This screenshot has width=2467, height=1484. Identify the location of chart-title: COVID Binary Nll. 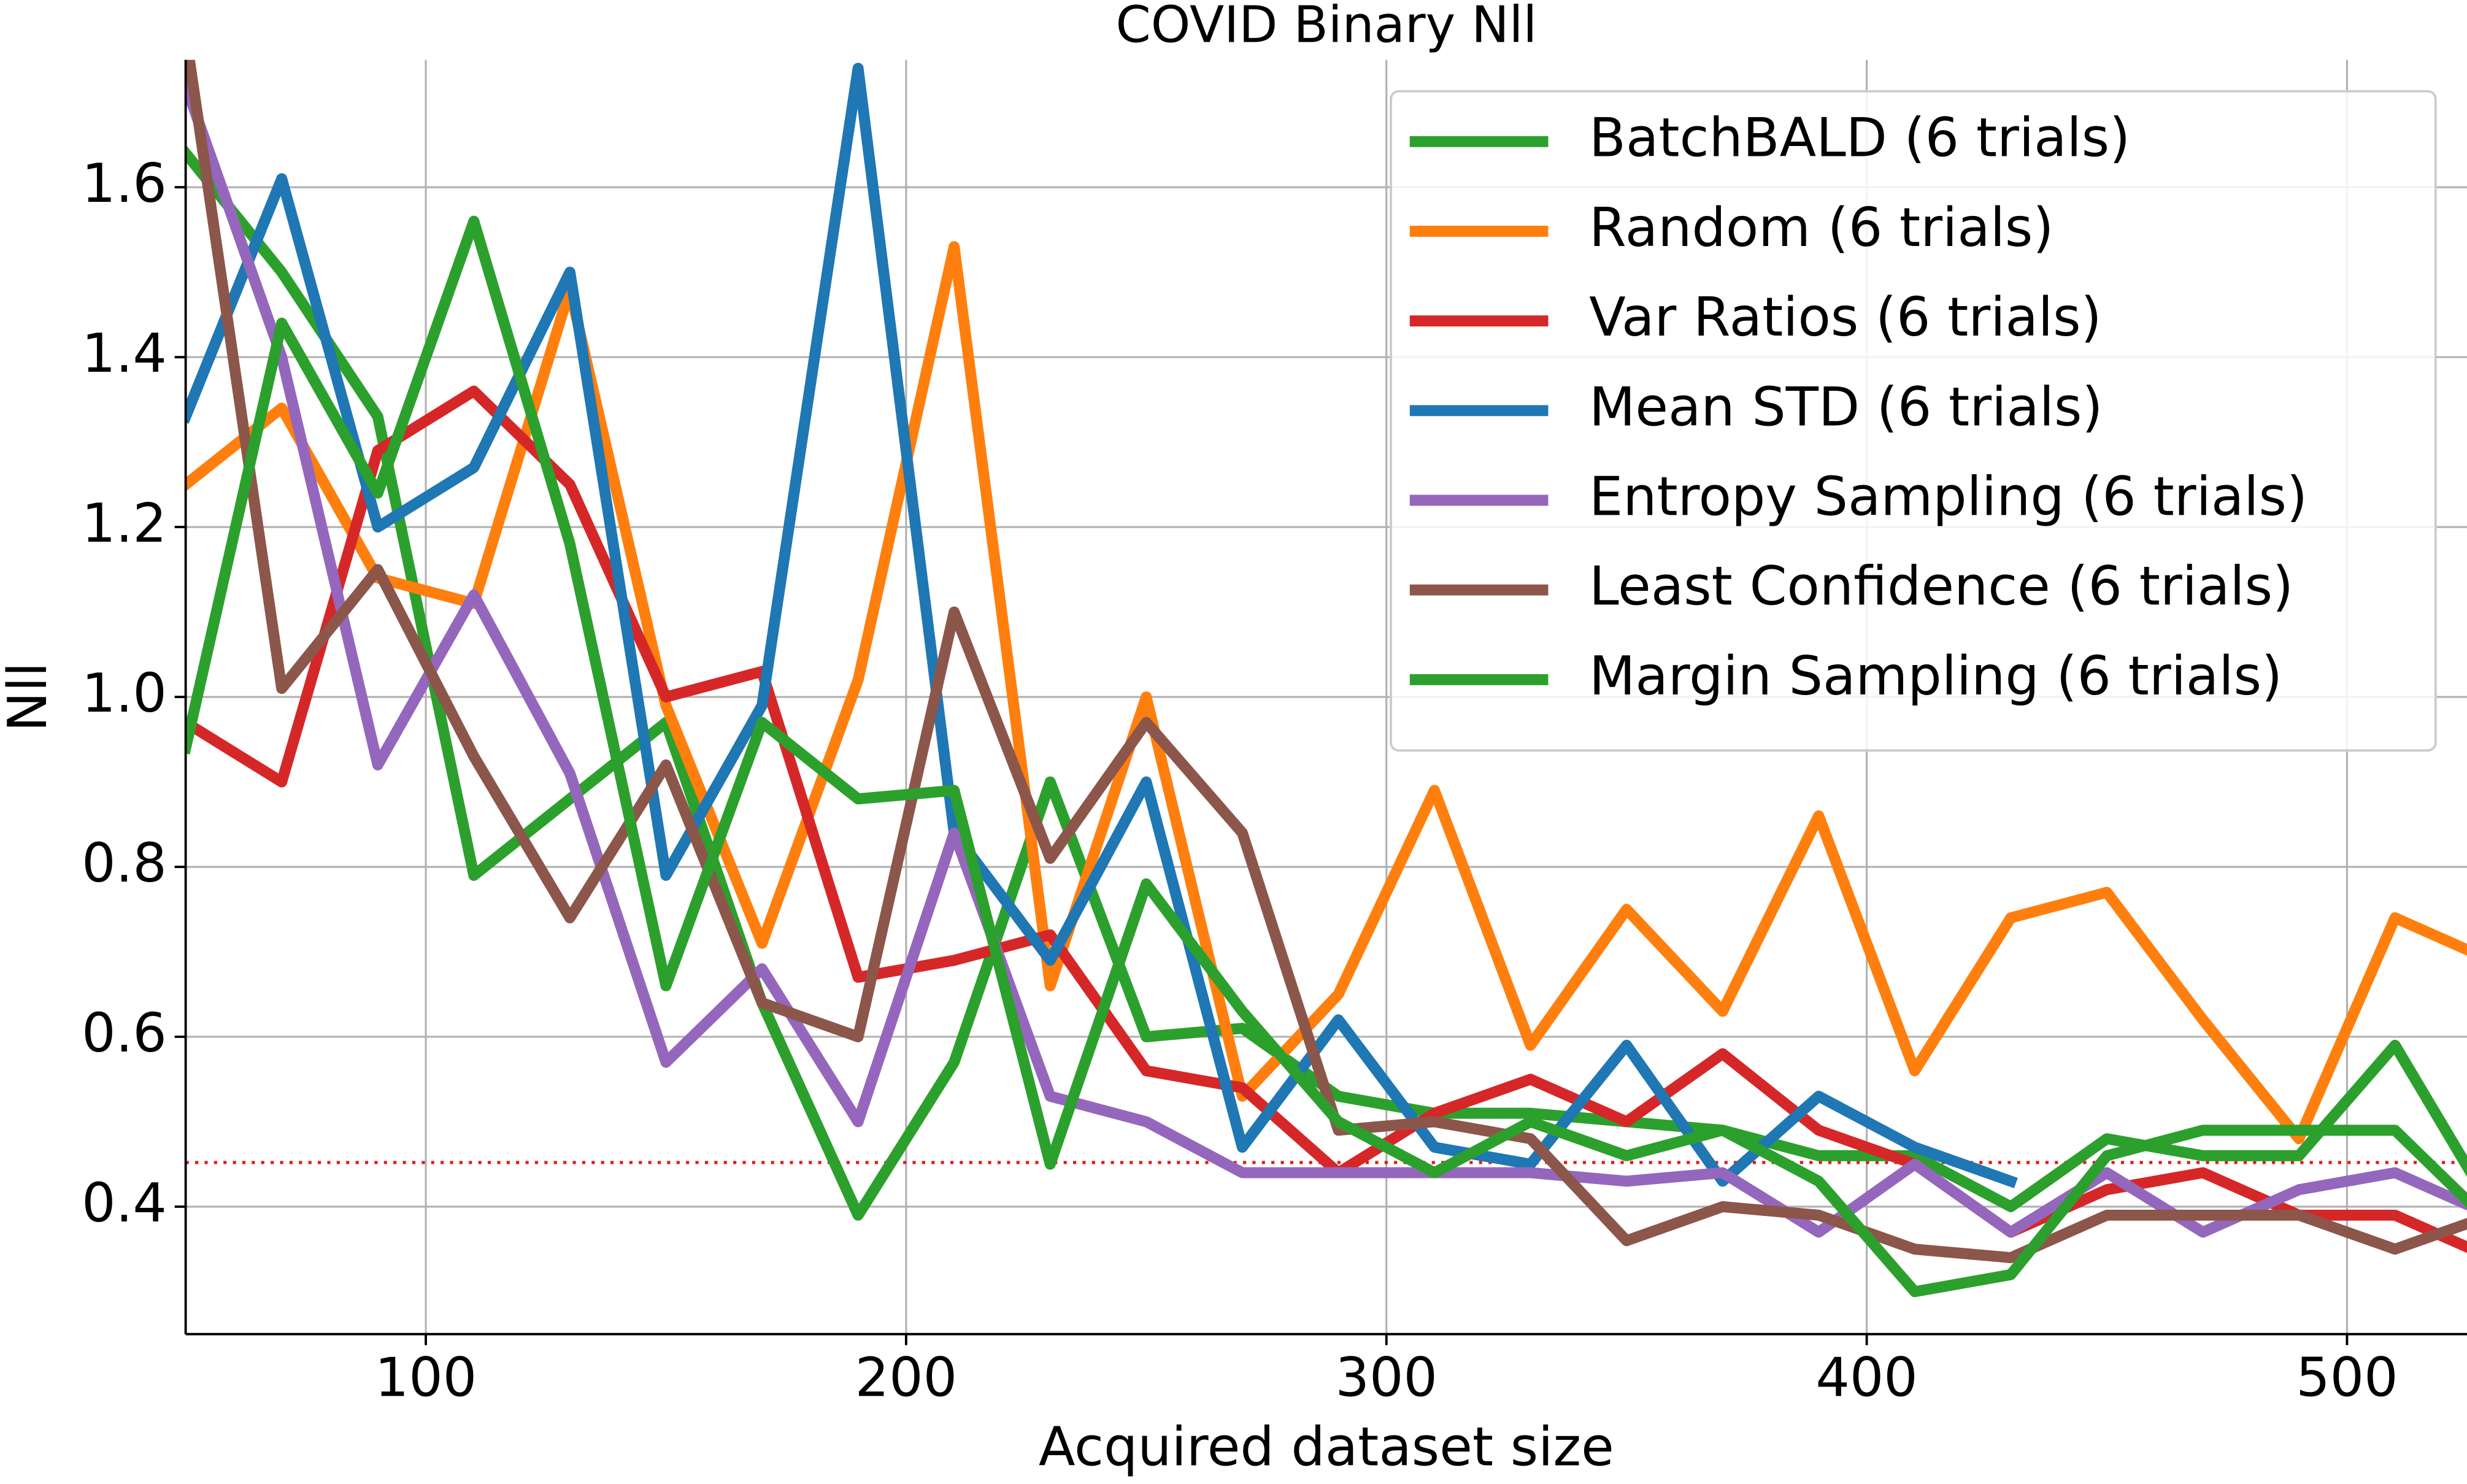
(1327, 27).